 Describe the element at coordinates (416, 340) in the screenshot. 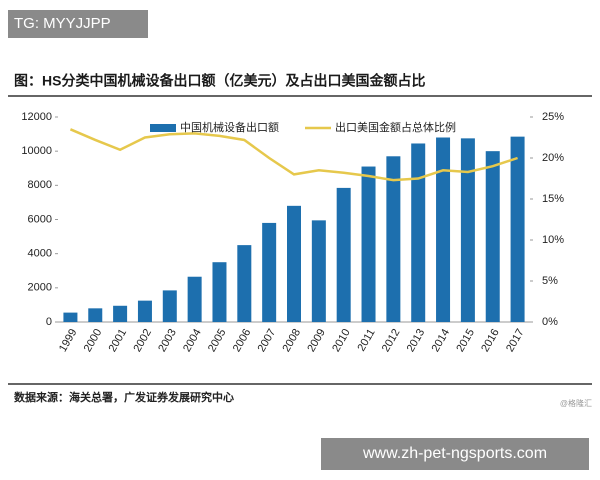

I see `x-tick-label: 2013` at that location.